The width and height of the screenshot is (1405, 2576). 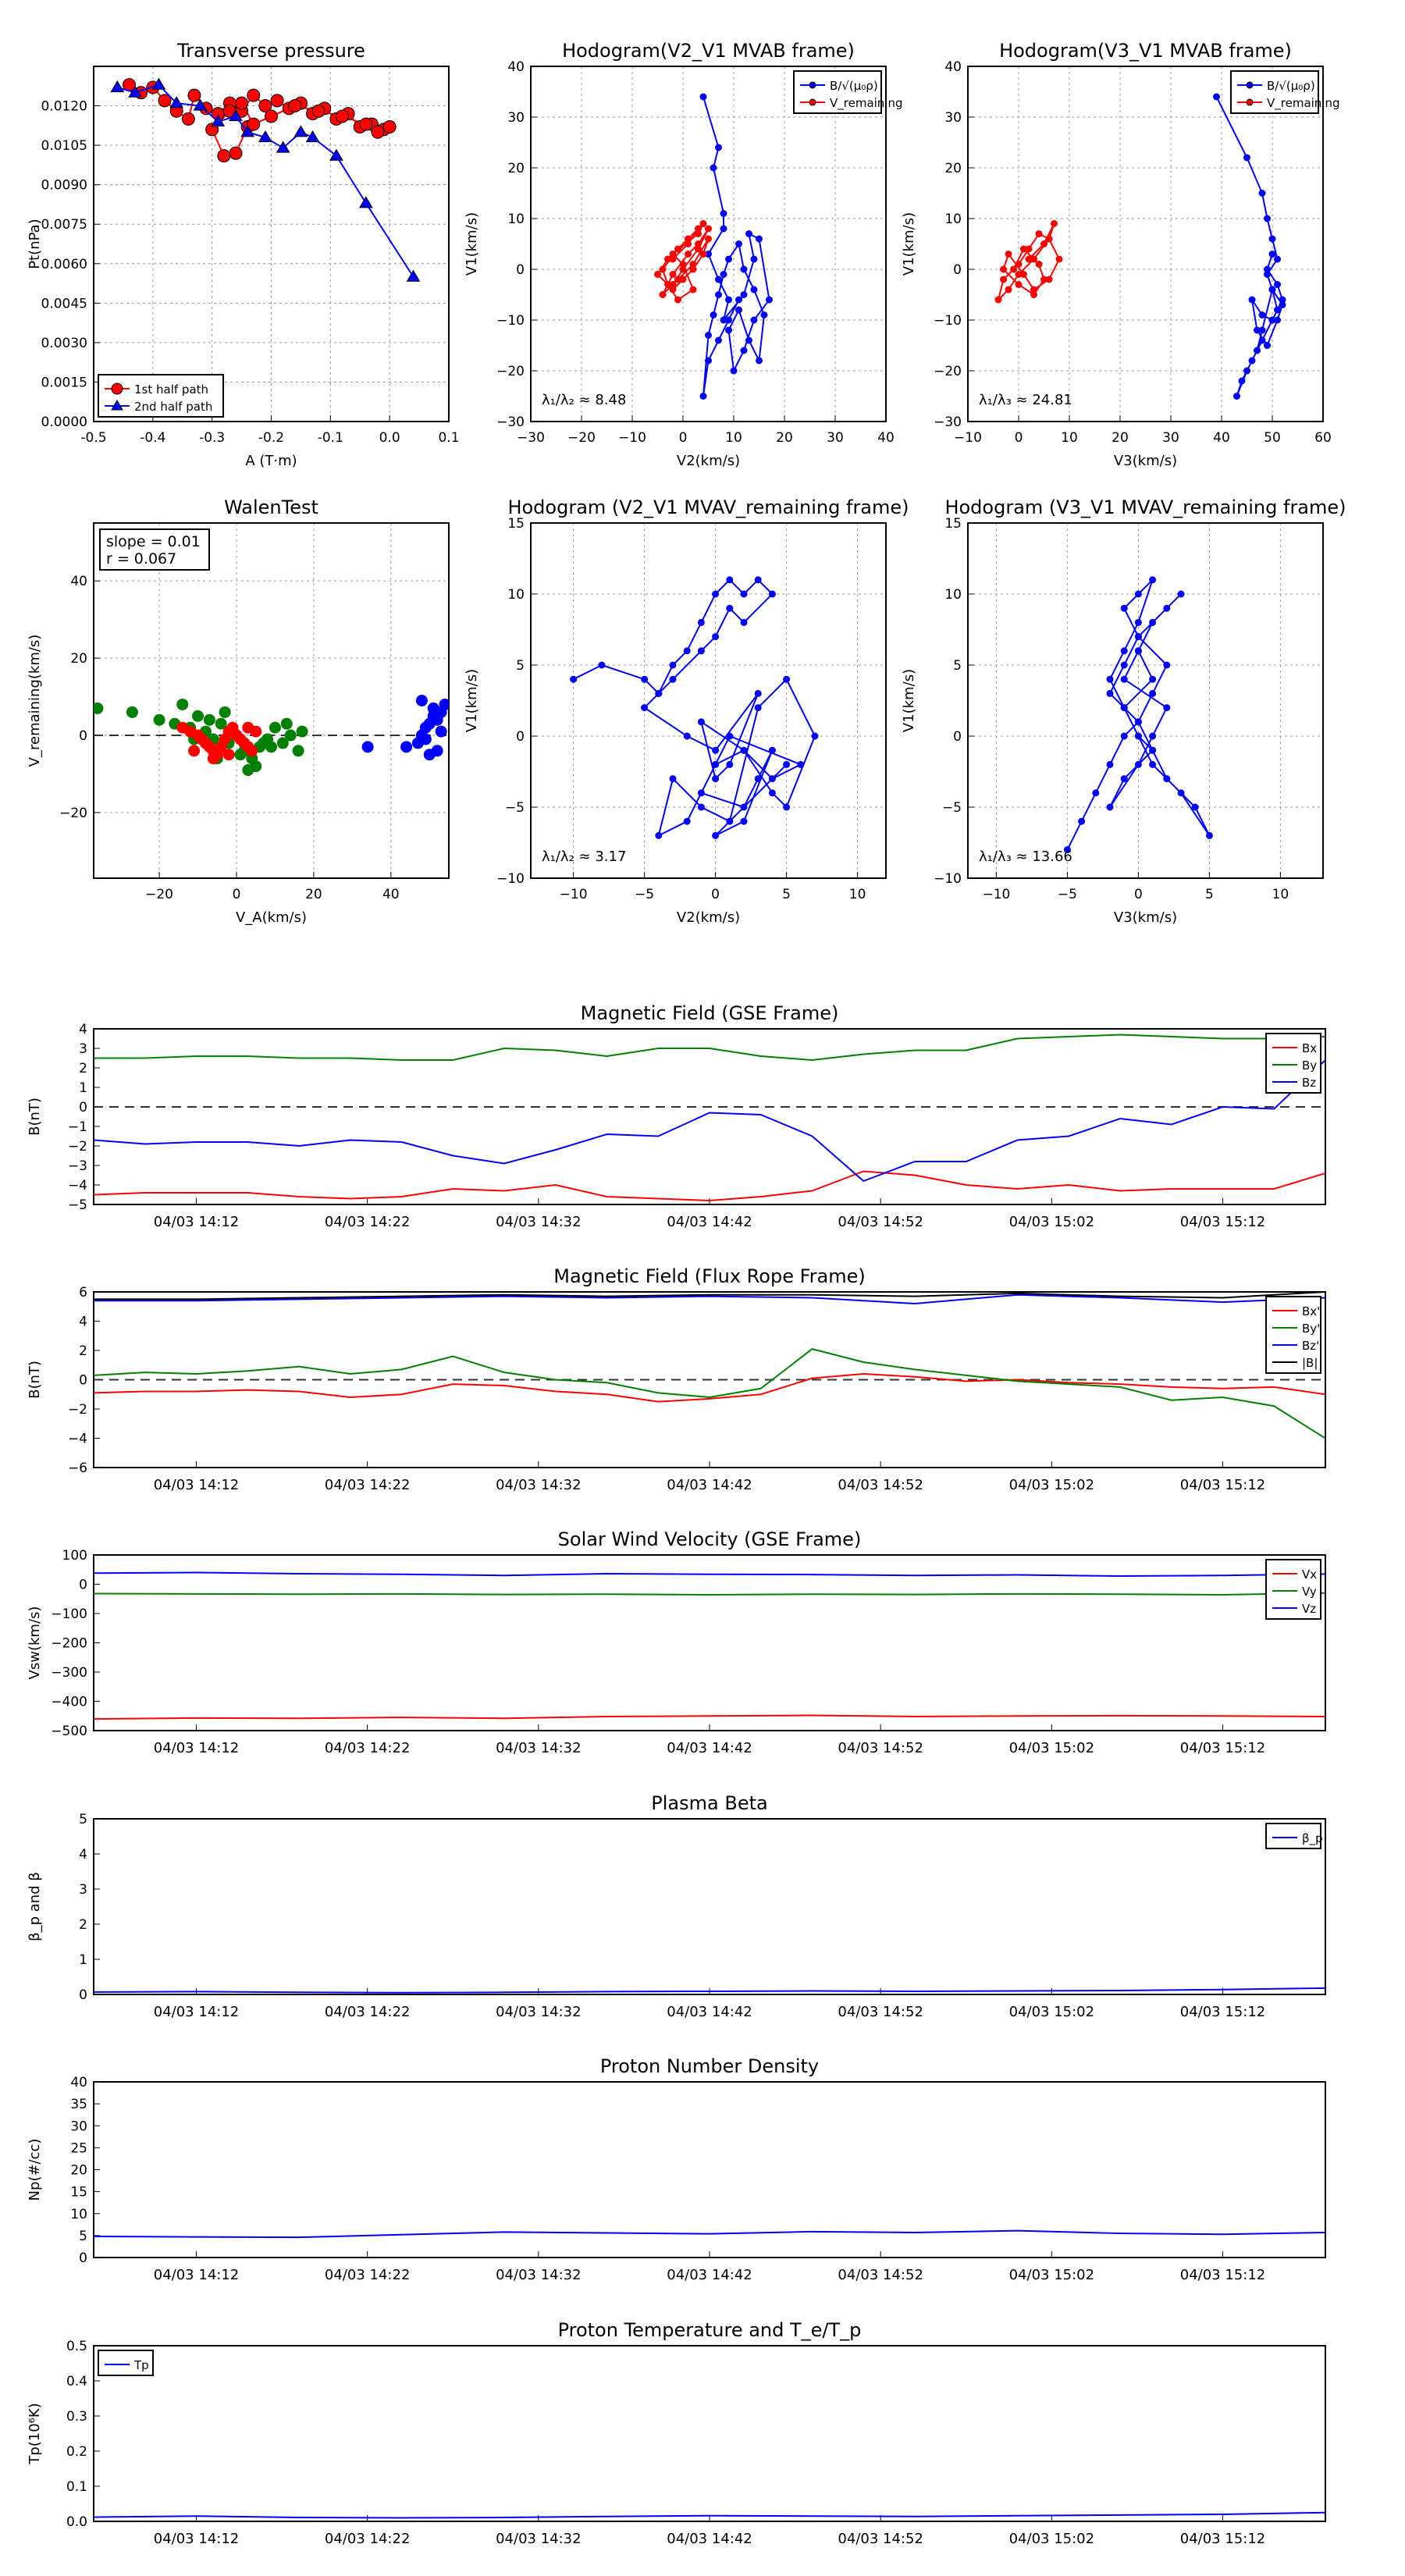 What do you see at coordinates (658, 1642) in the screenshot?
I see `solar_wind-axes` at bounding box center [658, 1642].